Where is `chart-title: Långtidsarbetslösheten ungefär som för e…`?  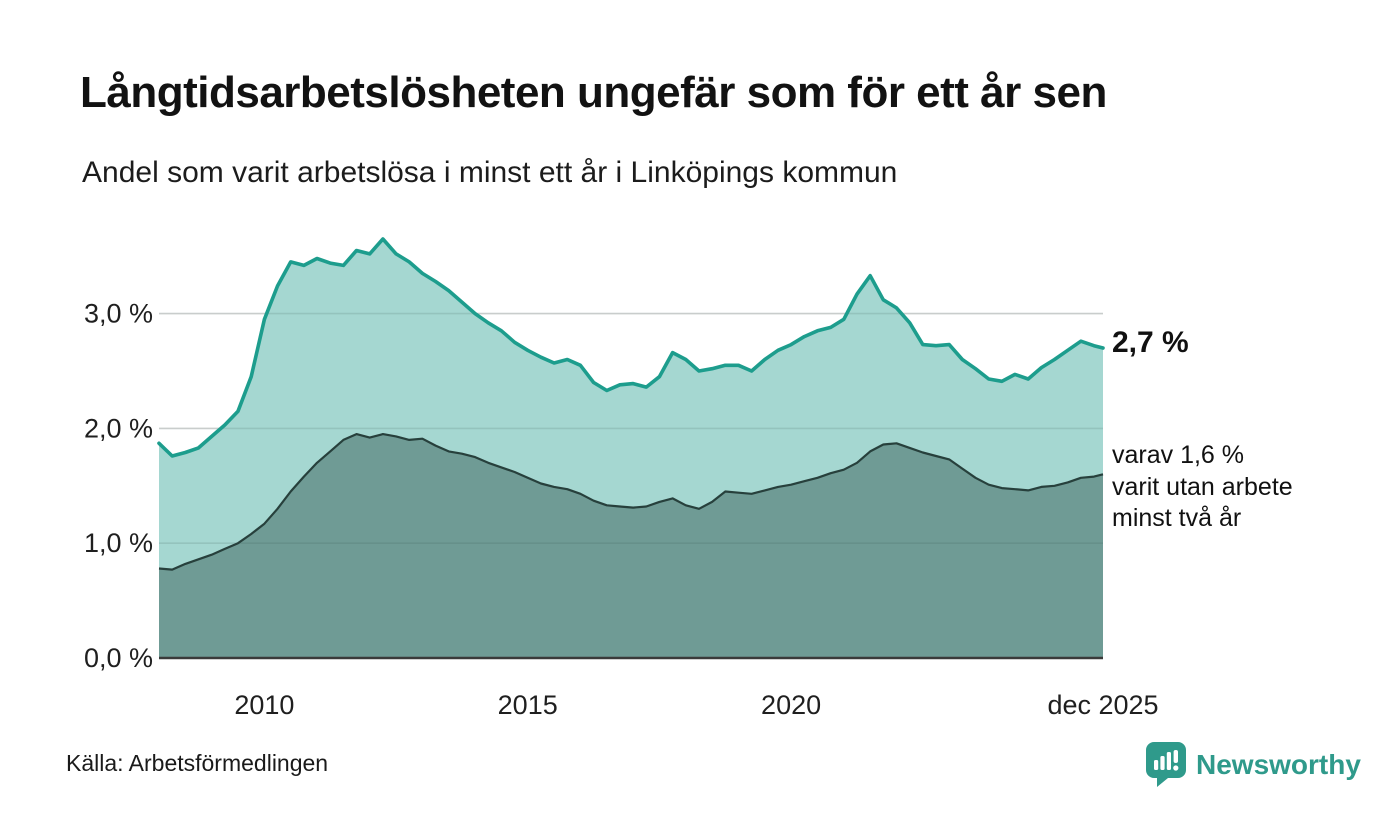 chart-title: Långtidsarbetslösheten ungefär som för e… is located at coordinates (593, 92).